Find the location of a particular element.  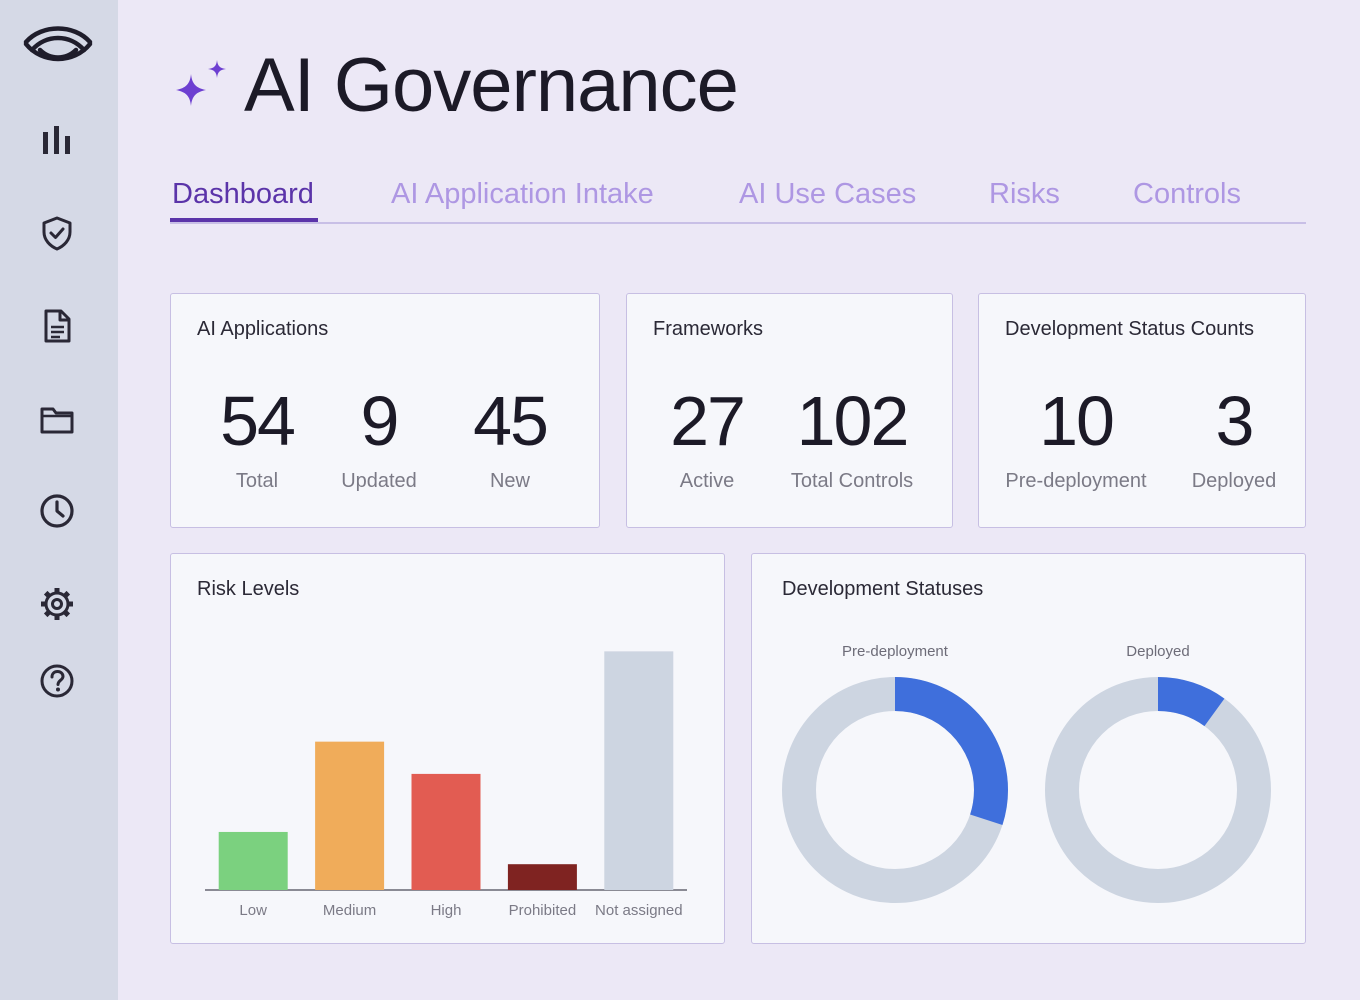

stat-value: 45 is located at coordinates (511, 421).